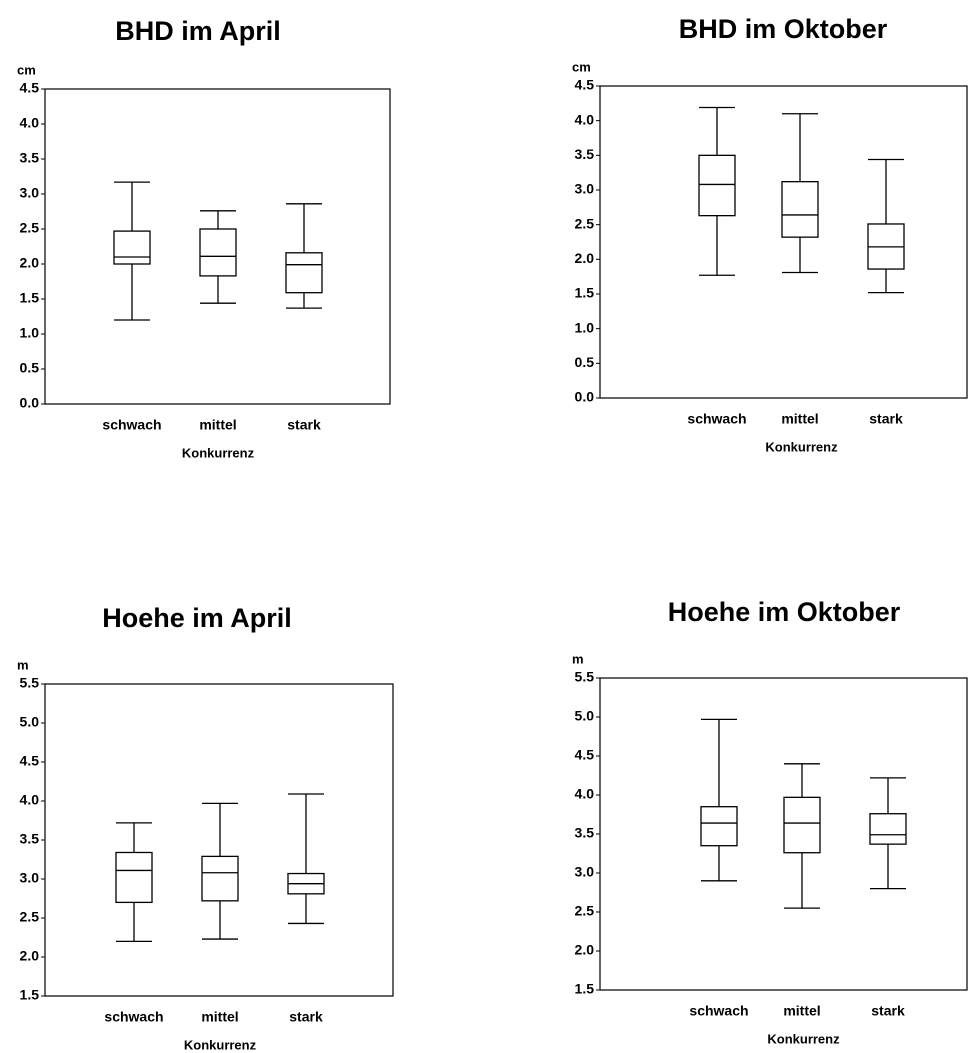  Describe the element at coordinates (197, 618) in the screenshot. I see `chart-title: Hoehe im April` at that location.